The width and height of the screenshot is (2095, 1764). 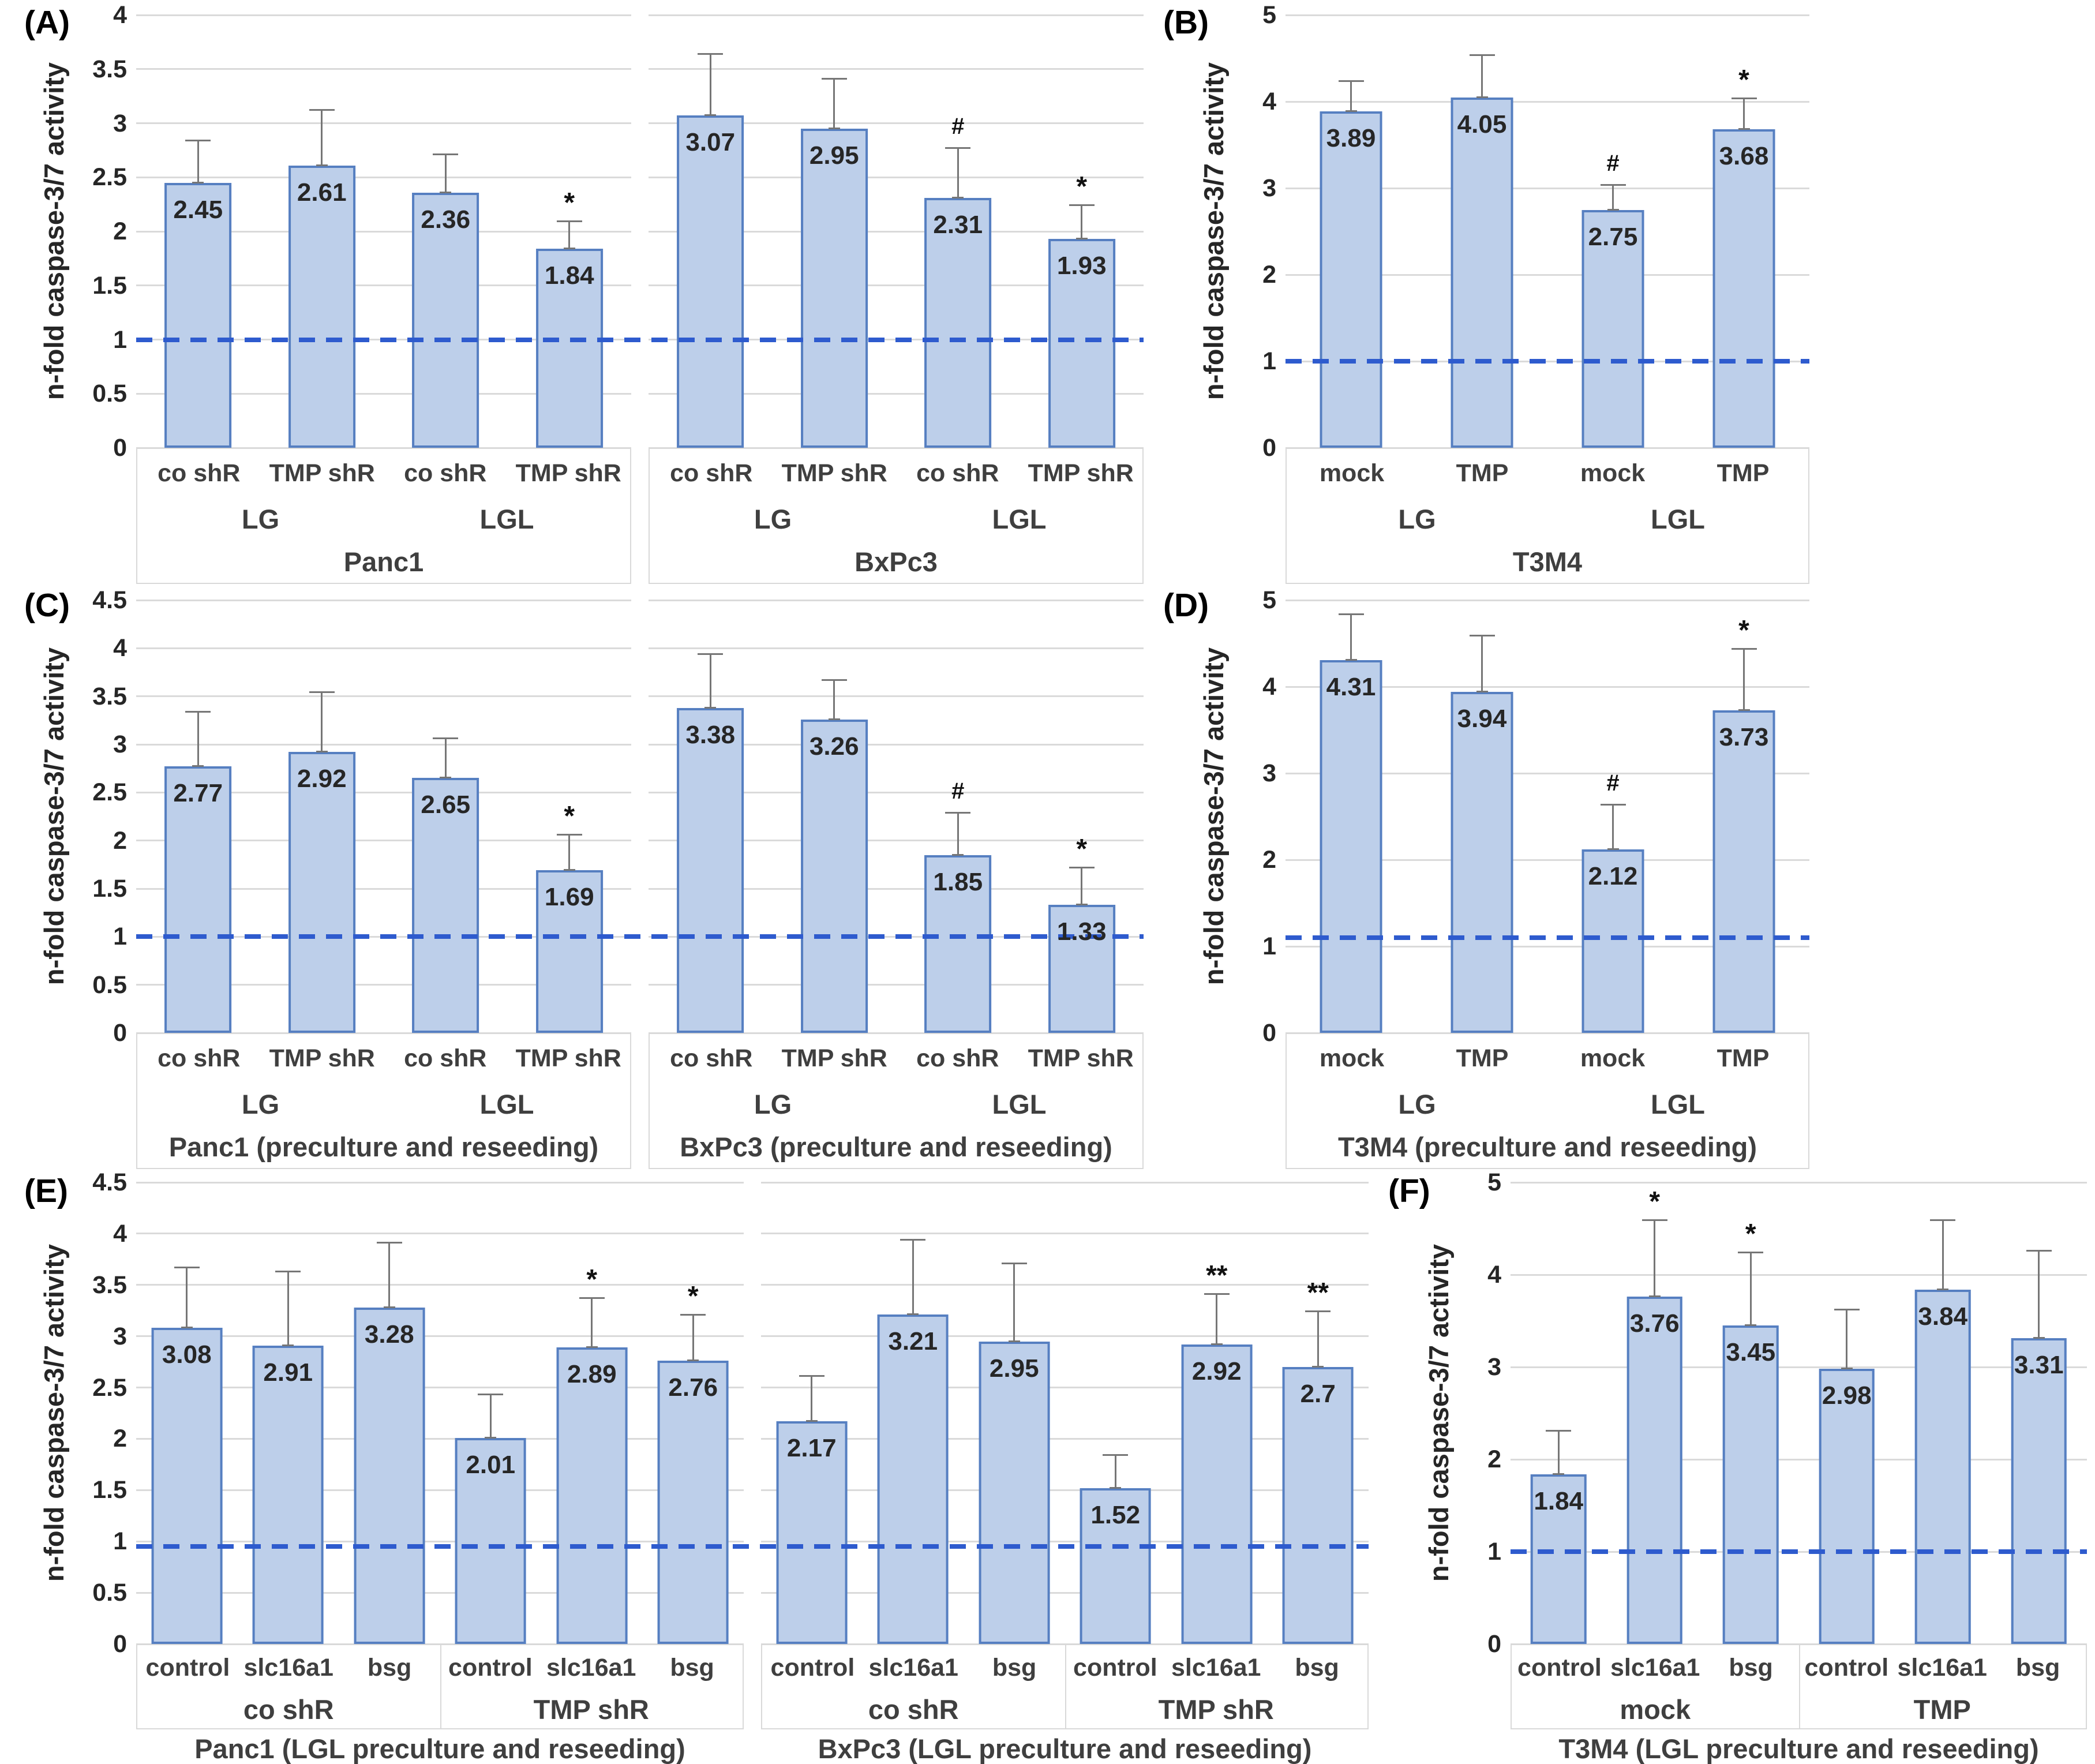 I want to click on bar-value-label: 1.69, so click(x=569, y=897).